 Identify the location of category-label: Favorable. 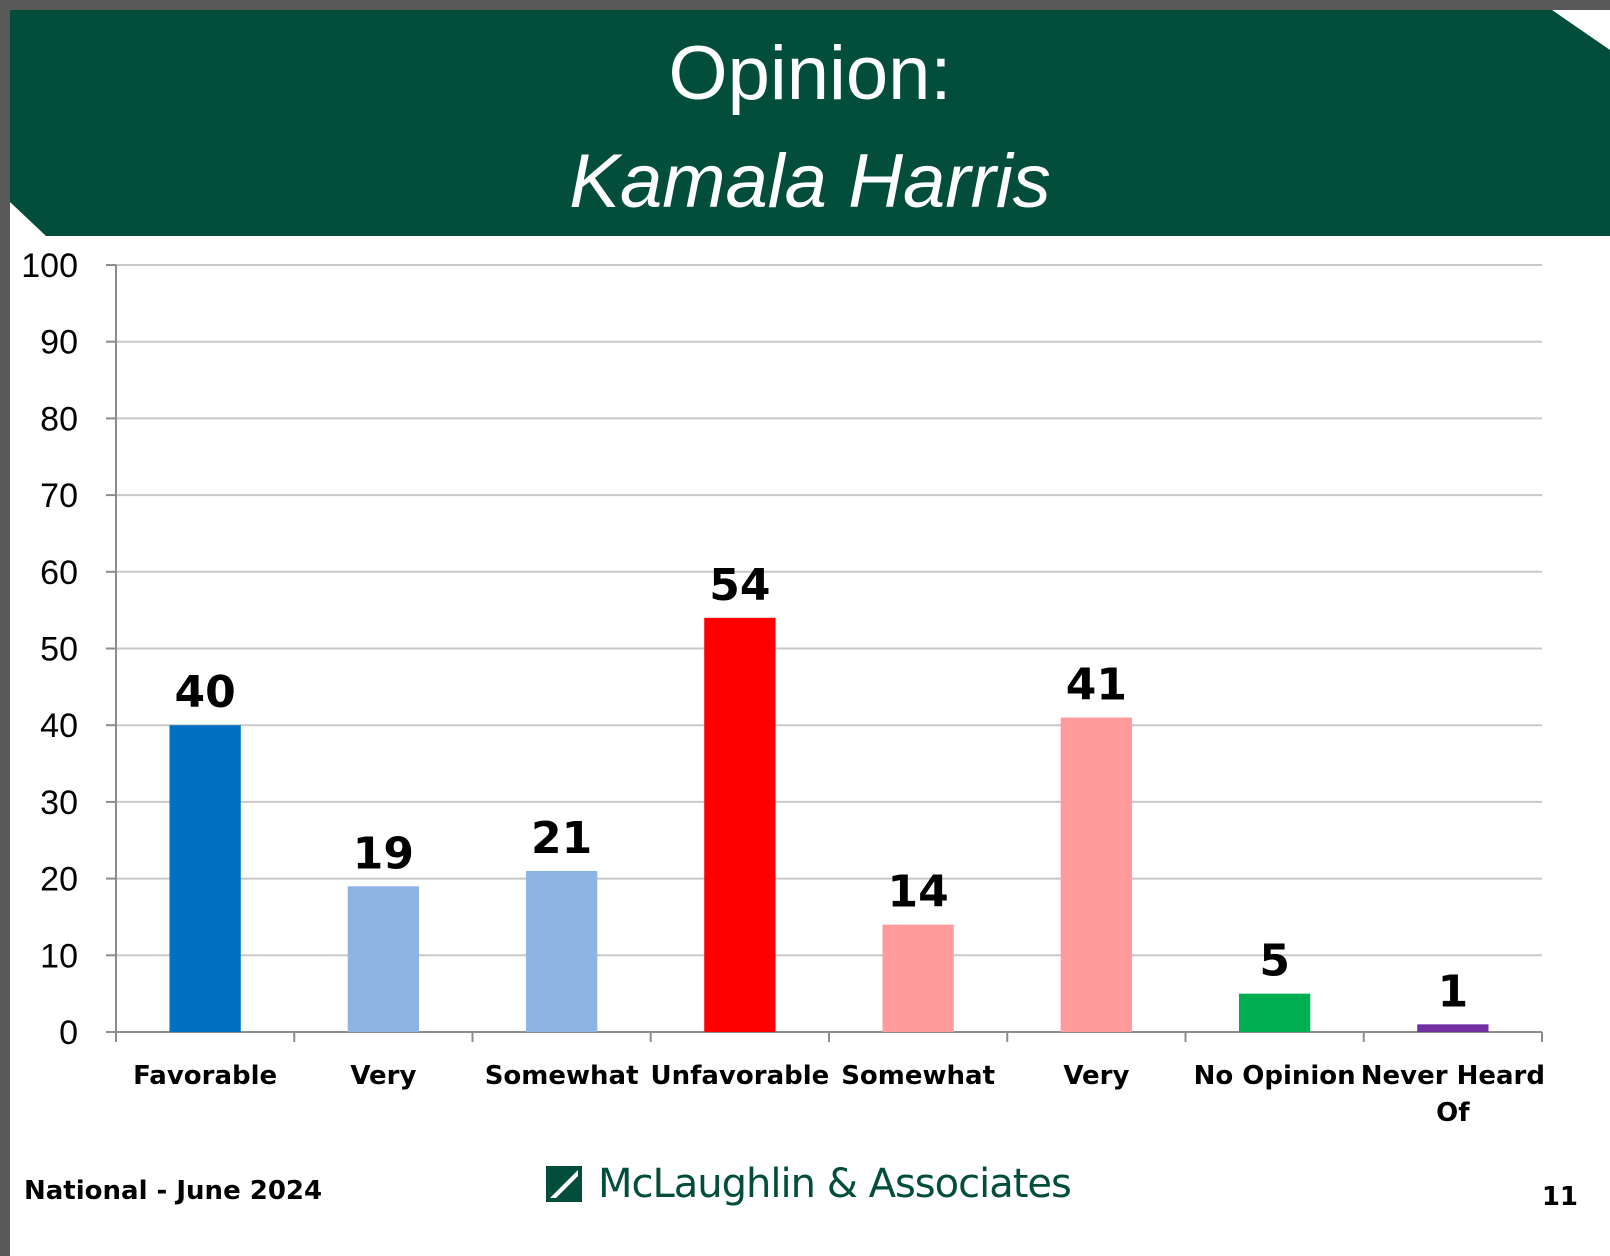
(205, 1076).